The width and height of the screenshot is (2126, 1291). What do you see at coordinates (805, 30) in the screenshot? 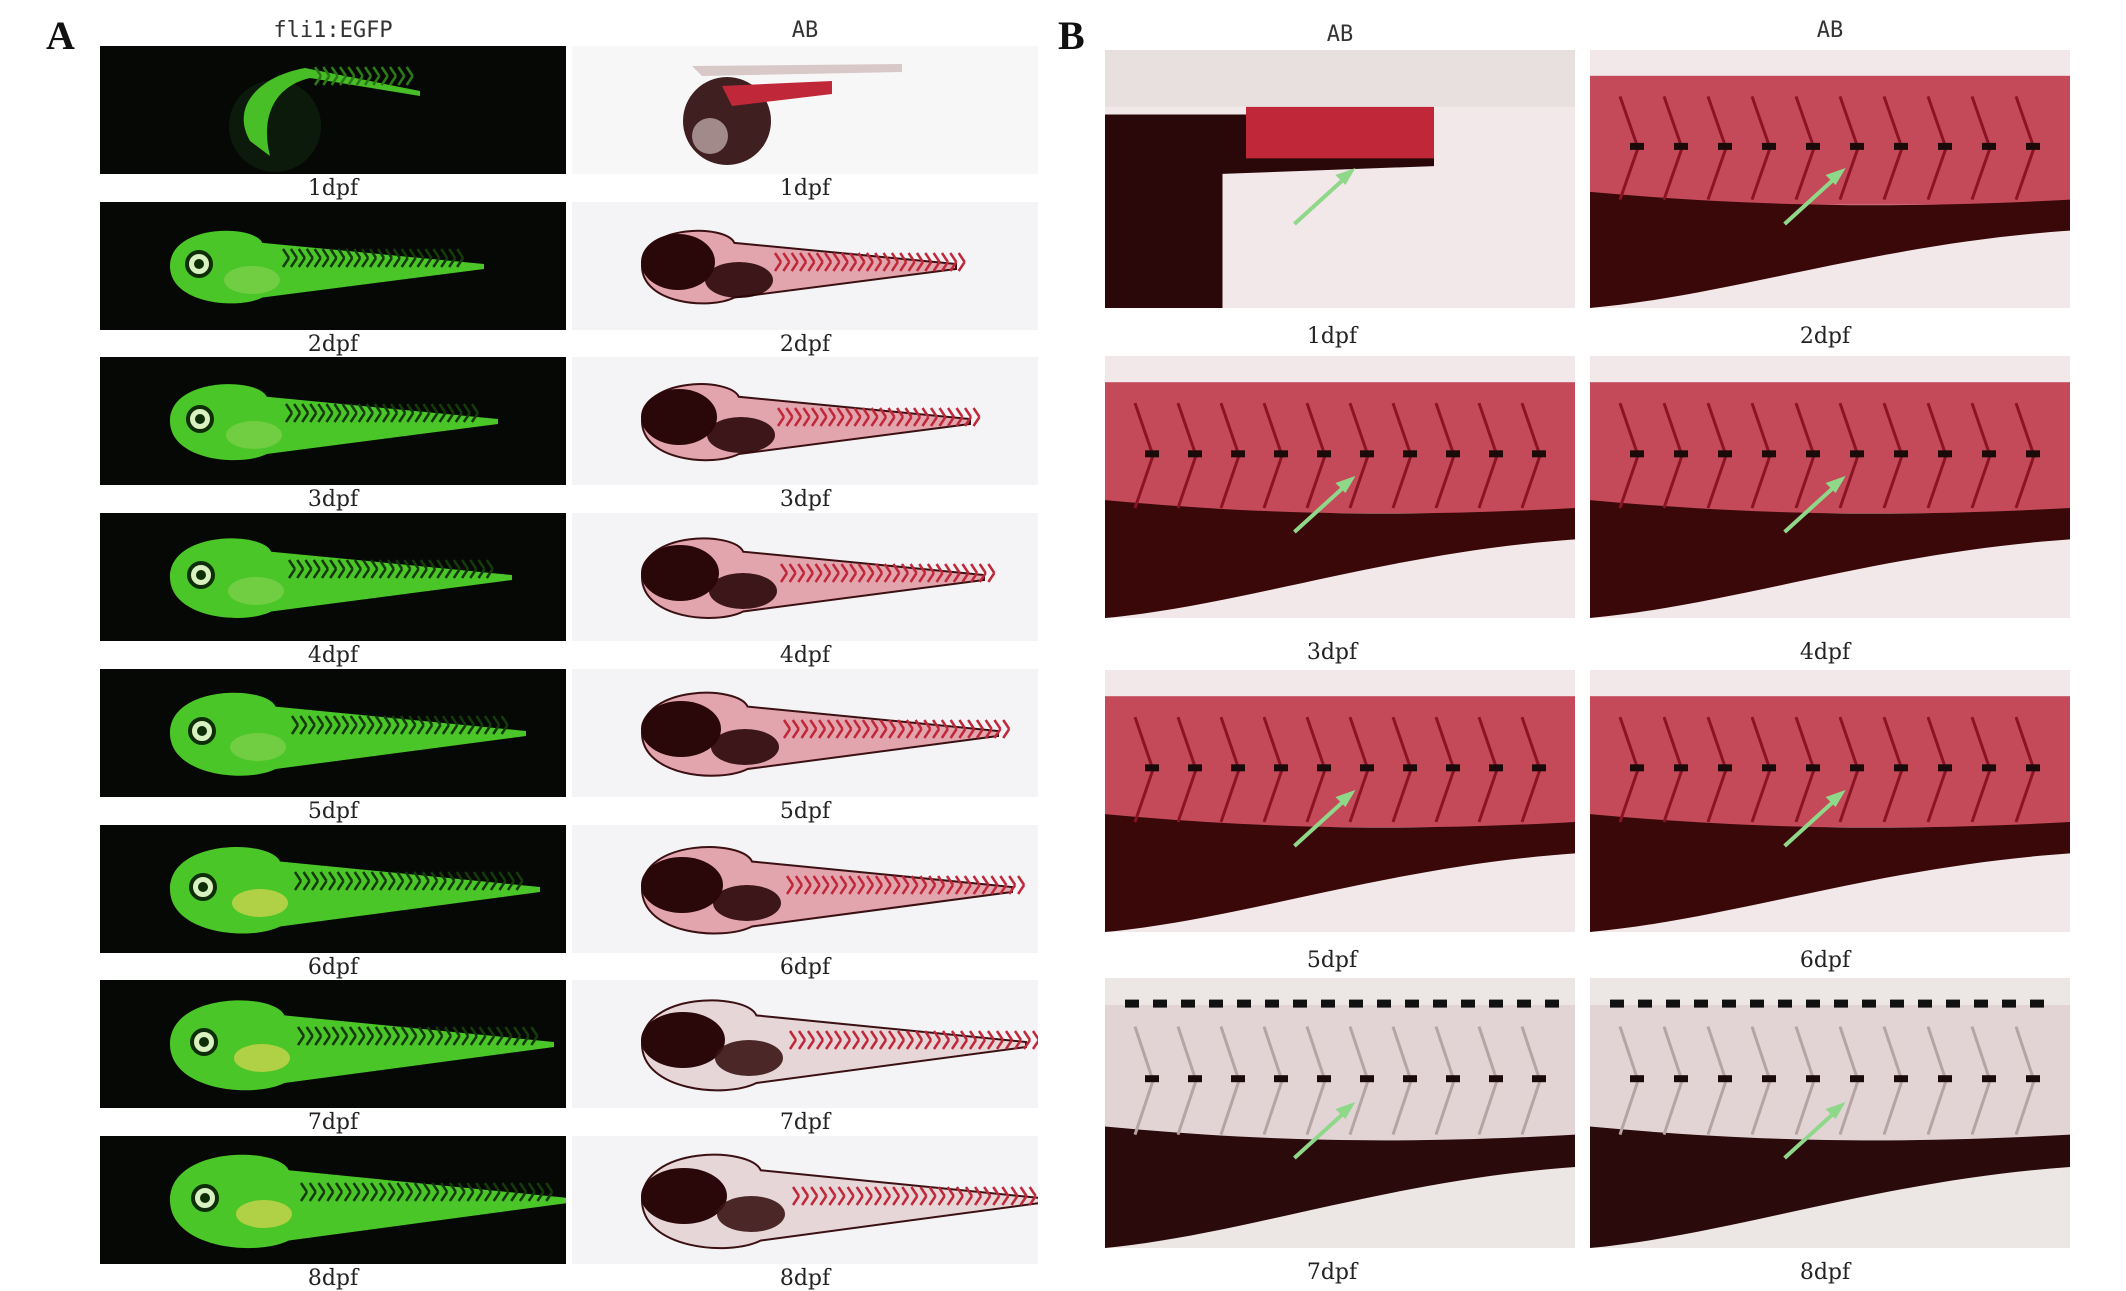
I see `panel-a-ab-header: AB` at bounding box center [805, 30].